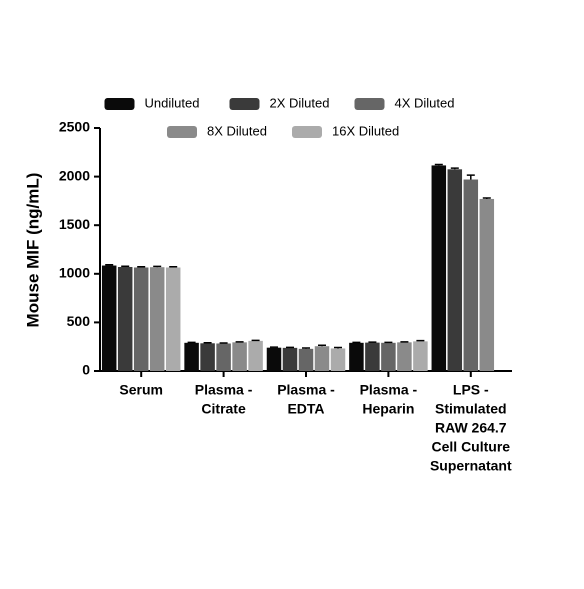  Describe the element at coordinates (141, 390) in the screenshot. I see `x-tick-label: Serum` at that location.